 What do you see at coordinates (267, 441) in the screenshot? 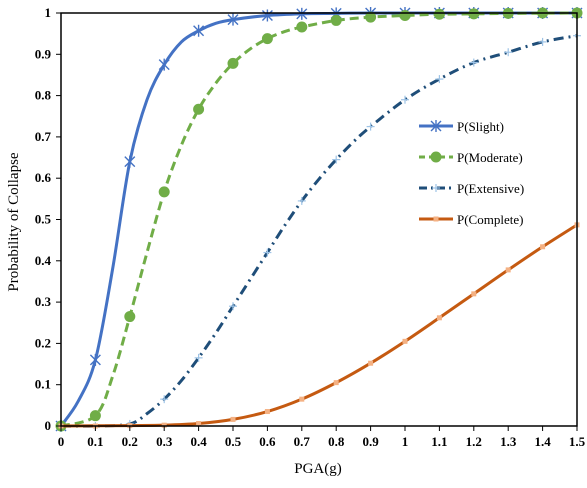
I see `x-tick-label: 0.6` at bounding box center [267, 441].